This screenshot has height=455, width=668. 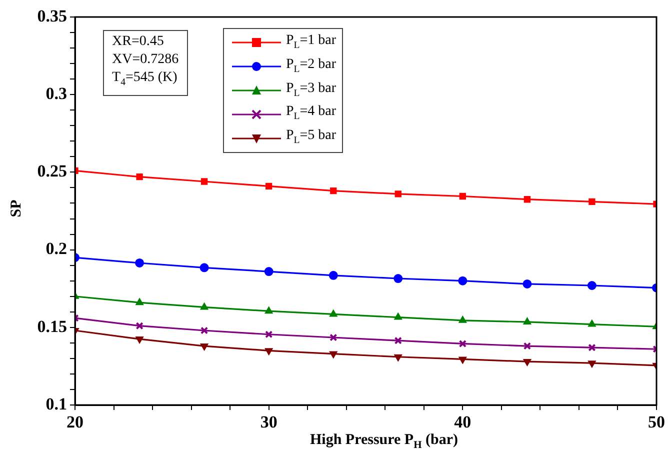 I want to click on y-tick-label: 0.25, so click(x=52, y=171).